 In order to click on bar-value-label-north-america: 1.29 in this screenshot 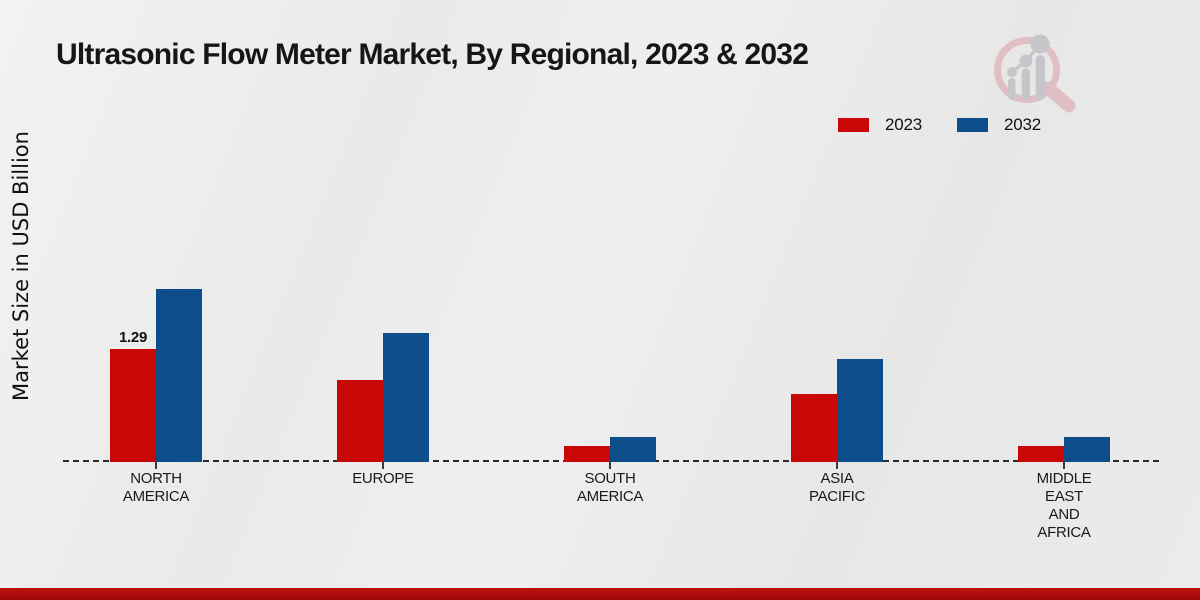, I will do `click(133, 337)`.